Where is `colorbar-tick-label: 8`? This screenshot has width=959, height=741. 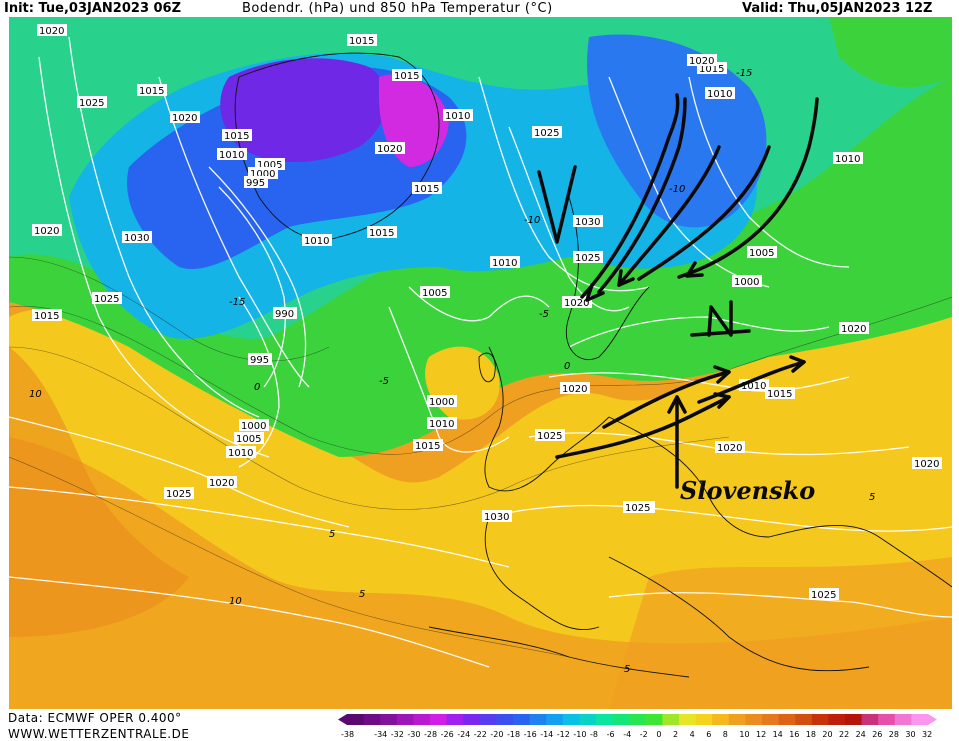
colorbar-tick-label: 8 is located at coordinates (725, 734).